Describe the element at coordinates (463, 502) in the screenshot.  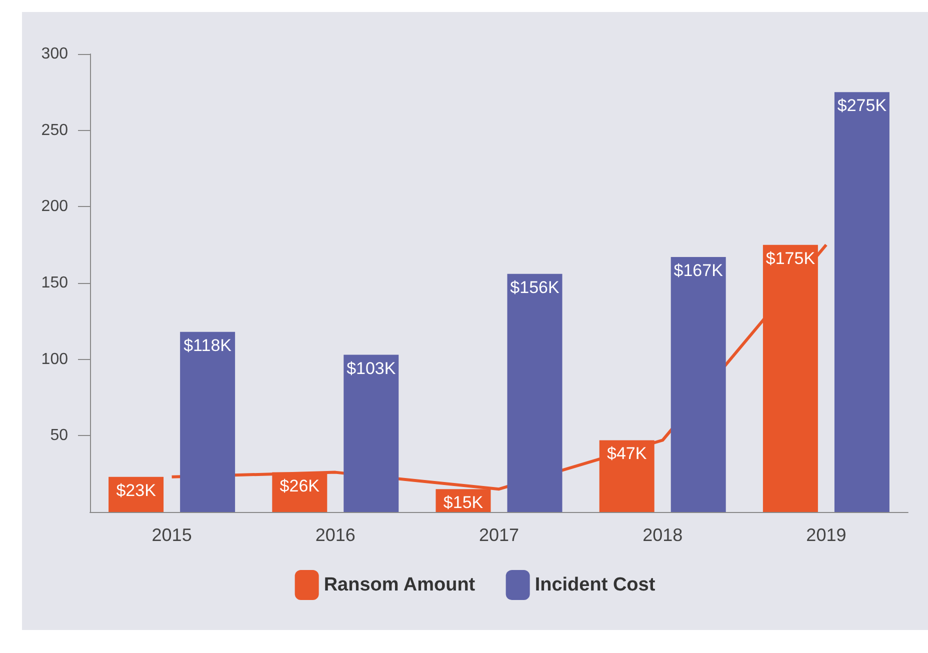
I see `data-label: $15K` at that location.